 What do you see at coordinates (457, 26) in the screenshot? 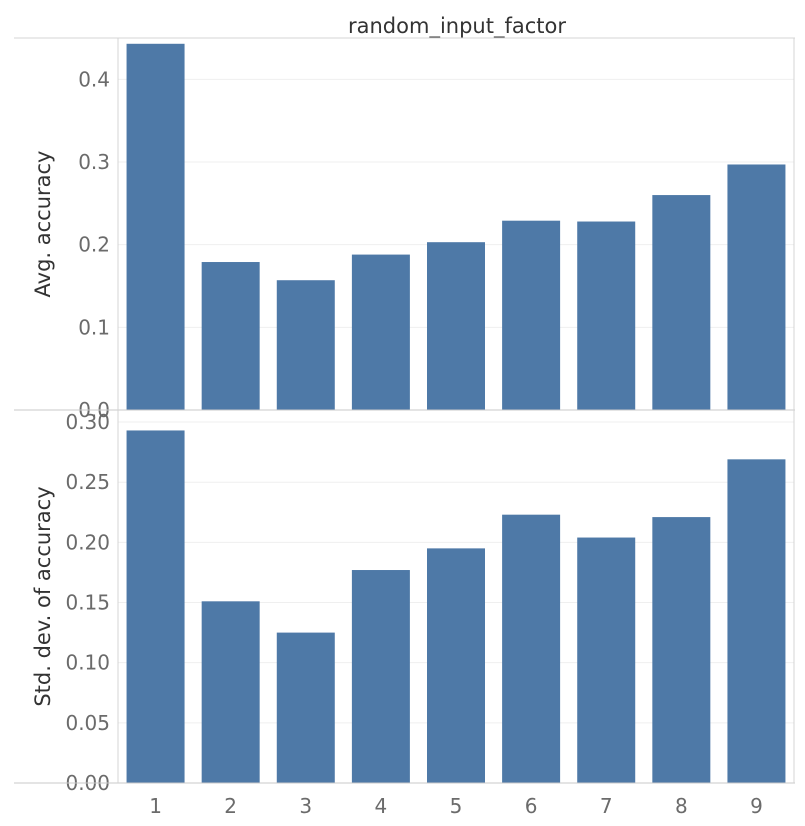
I see `chart-title: random_input_factor` at bounding box center [457, 26].